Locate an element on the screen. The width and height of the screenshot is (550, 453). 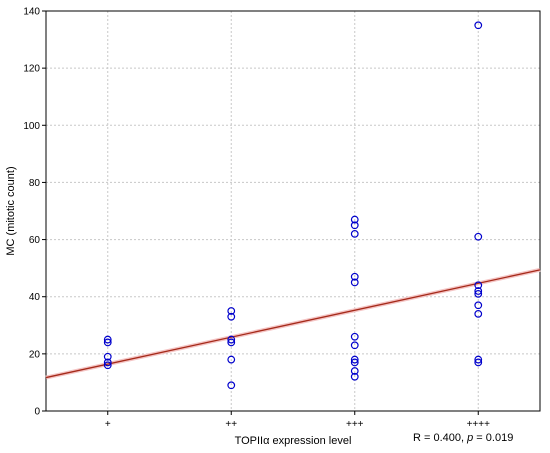
x-axis: + ++ +++ ++++ is located at coordinates (297, 420).